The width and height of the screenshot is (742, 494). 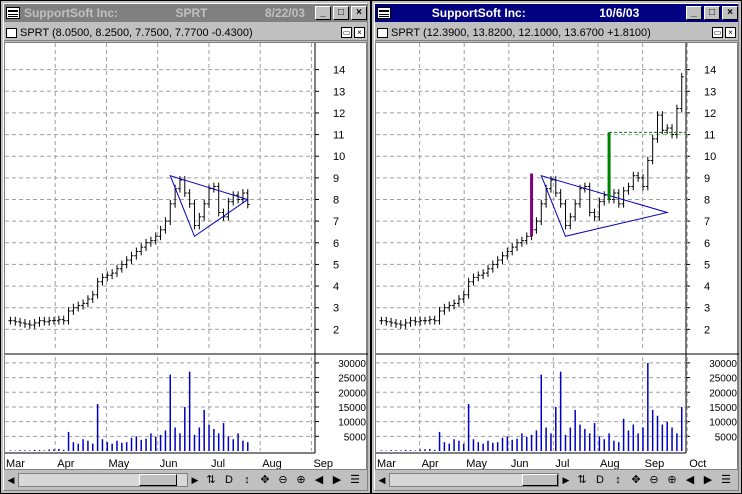 I want to click on title-symbol: SPRT, so click(x=191, y=13).